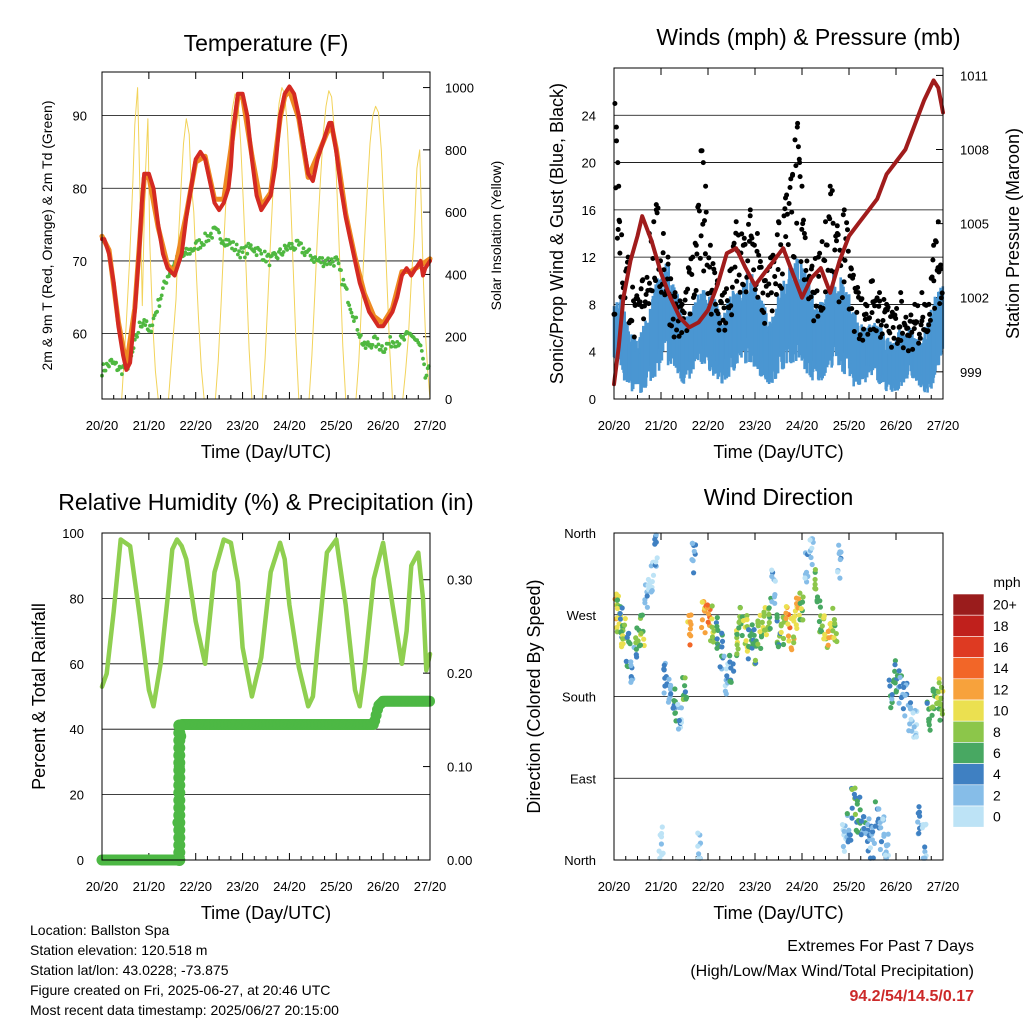 The height and width of the screenshot is (1024, 1024). I want to click on legend-label: 14, so click(1001, 668).